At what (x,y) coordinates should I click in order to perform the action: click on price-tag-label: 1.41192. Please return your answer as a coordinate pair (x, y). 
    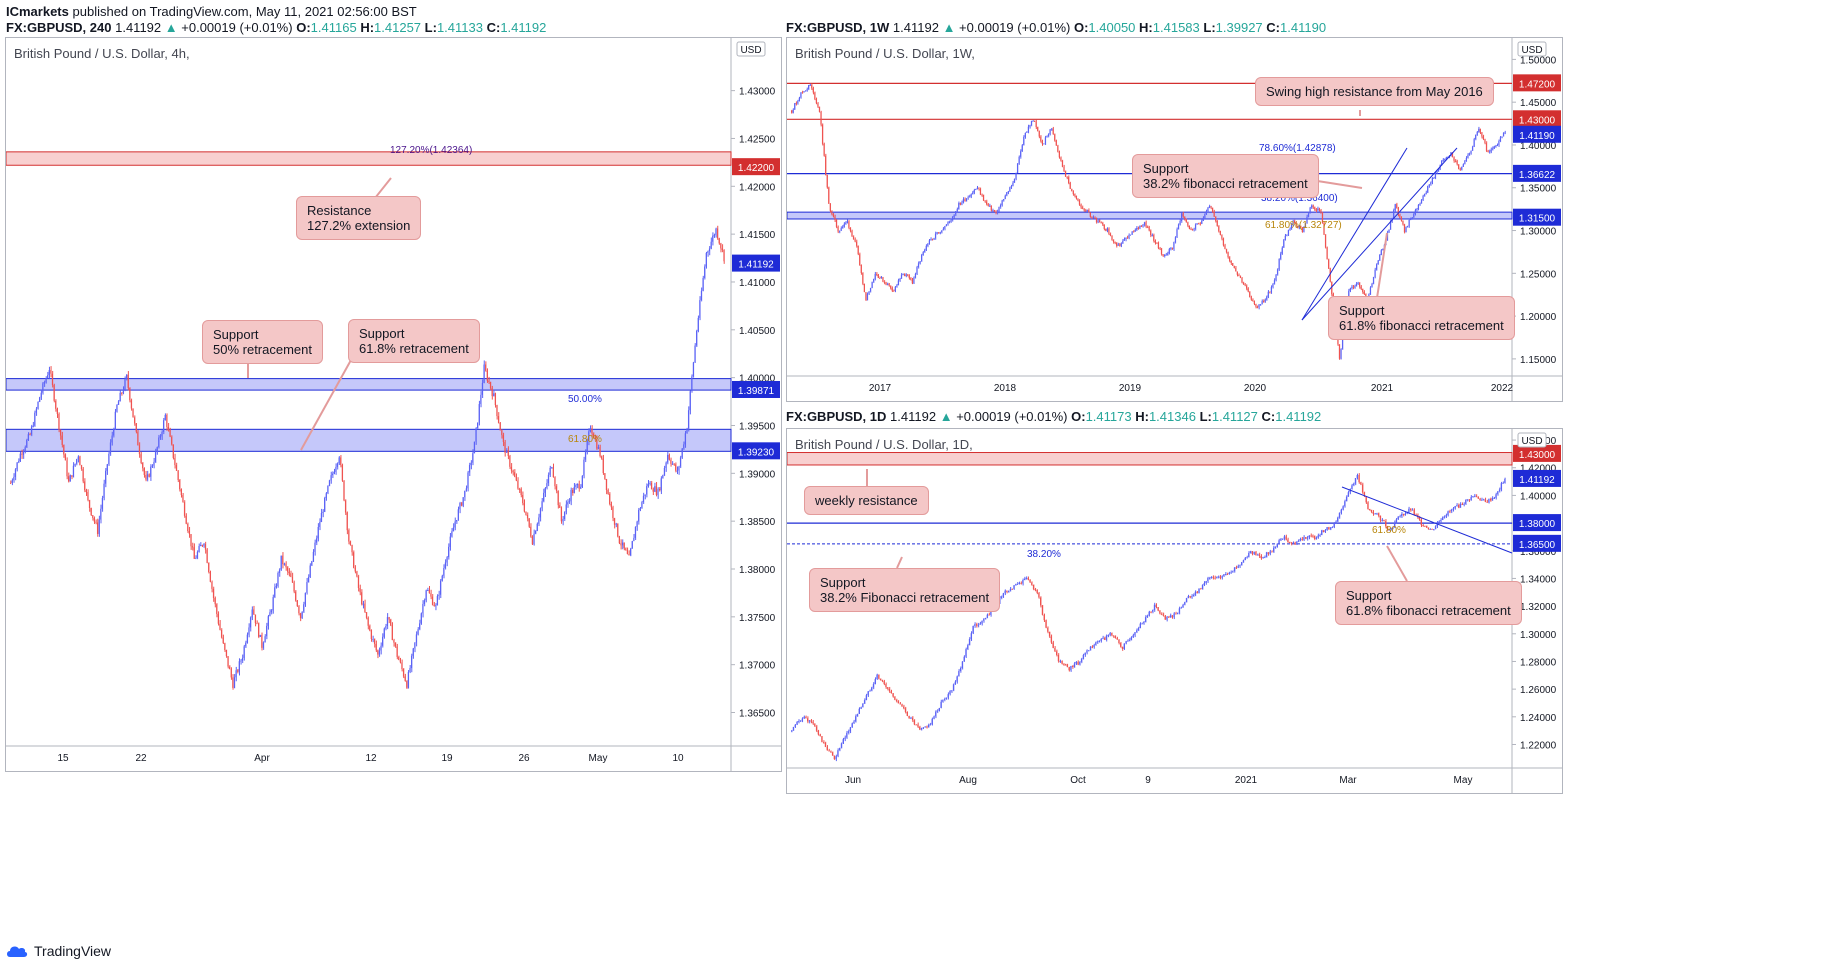
    Looking at the image, I should click on (1537, 480).